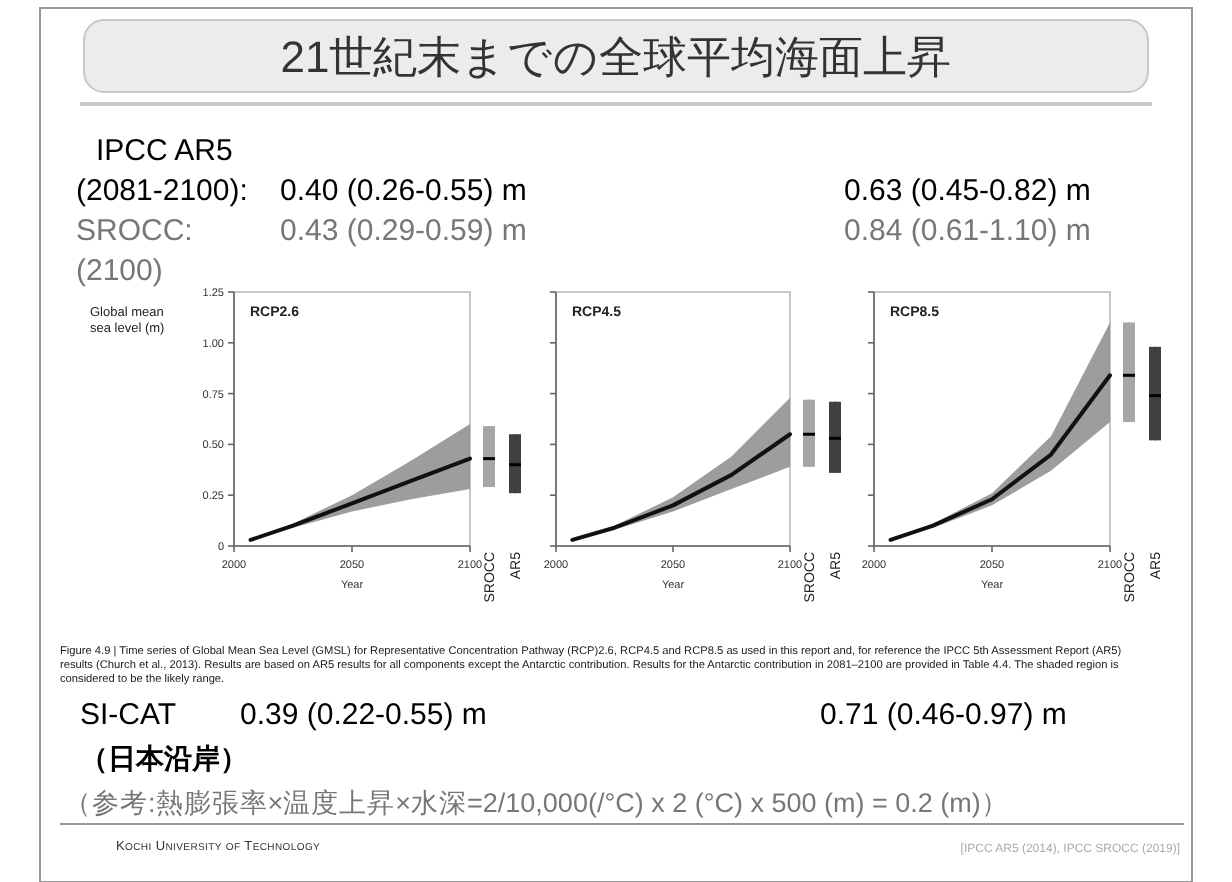 The width and height of the screenshot is (1232, 882). I want to click on text: (2100), so click(119, 271).